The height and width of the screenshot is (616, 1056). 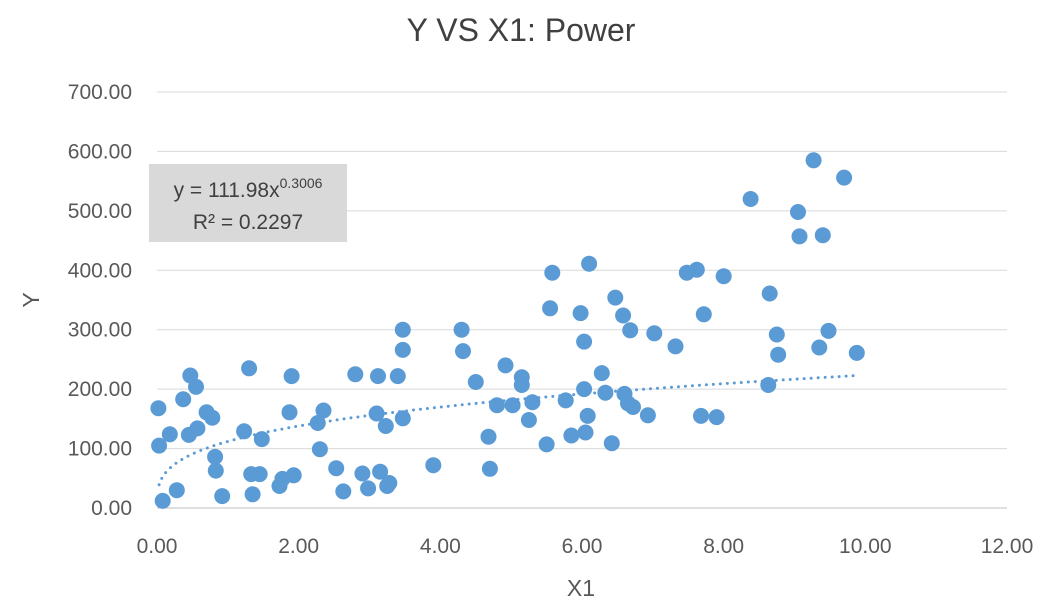 I want to click on y-tick-label: 700.00, so click(x=100, y=92).